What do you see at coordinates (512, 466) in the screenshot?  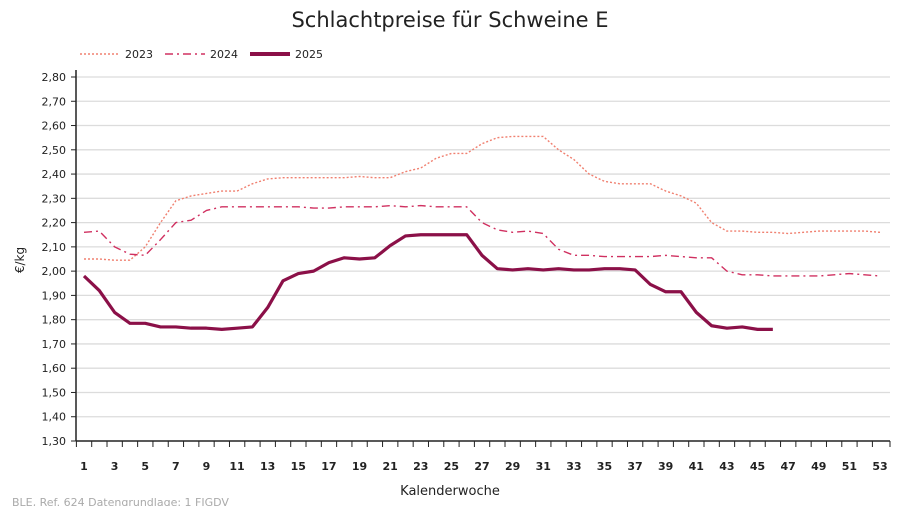 I see `x-tick-label: 29` at bounding box center [512, 466].